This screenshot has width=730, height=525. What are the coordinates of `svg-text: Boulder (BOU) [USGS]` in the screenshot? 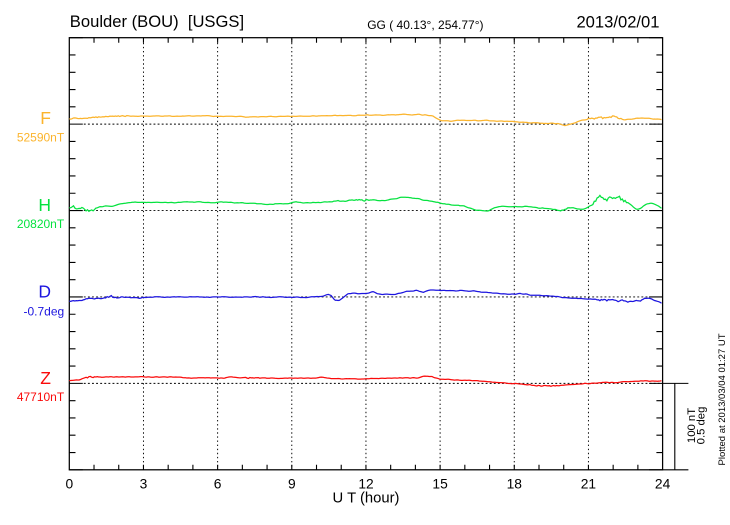 It's located at (157, 21).